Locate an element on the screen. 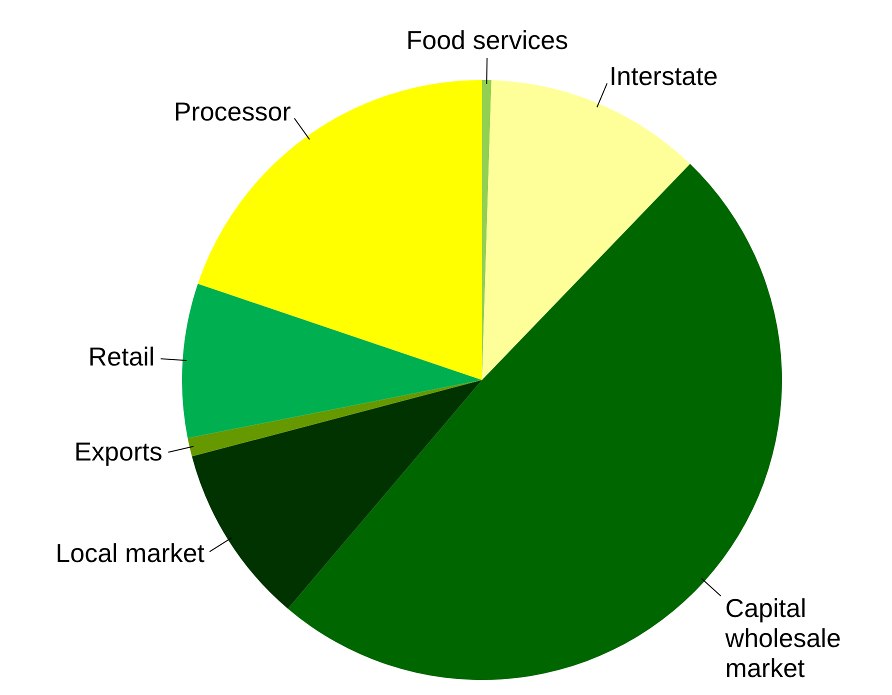 The width and height of the screenshot is (892, 695). slice-label: Exports is located at coordinates (118, 451).